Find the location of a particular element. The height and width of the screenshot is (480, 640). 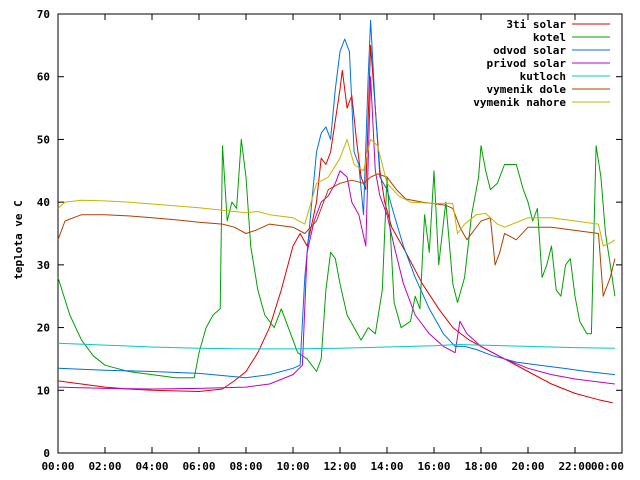

x-tick-label: 22:00 is located at coordinates (574, 466).